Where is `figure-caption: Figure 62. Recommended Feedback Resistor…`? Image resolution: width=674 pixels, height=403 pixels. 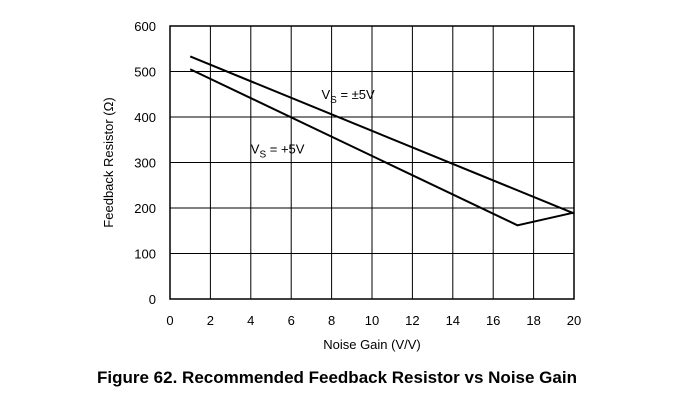
figure-caption: Figure 62. Recommended Feedback Resistor… is located at coordinates (337, 377).